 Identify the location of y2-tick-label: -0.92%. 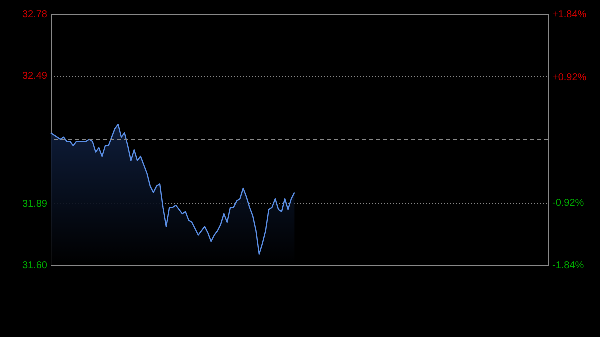
(568, 203).